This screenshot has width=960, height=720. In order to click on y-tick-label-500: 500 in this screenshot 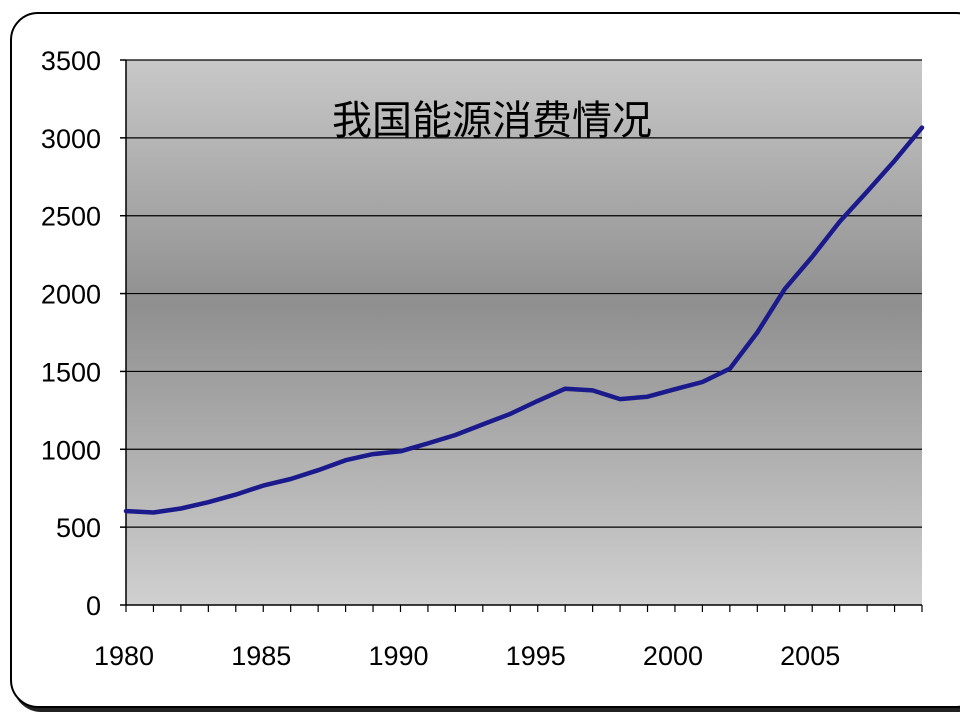, I will do `click(78, 528)`.